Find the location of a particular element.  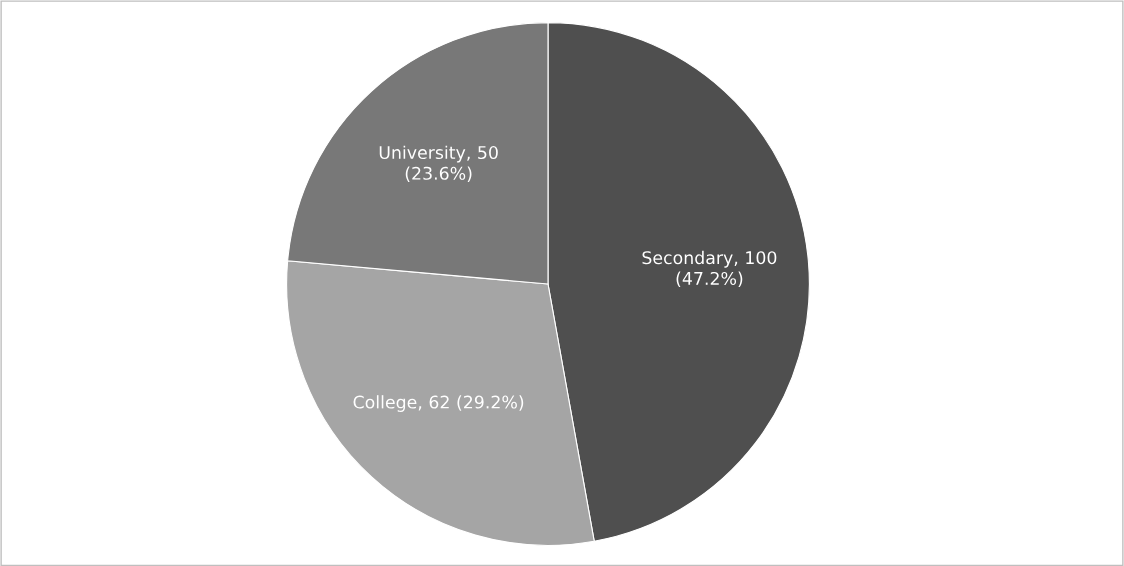

slice-label: University, 50 (23.6%) is located at coordinates (438, 163).